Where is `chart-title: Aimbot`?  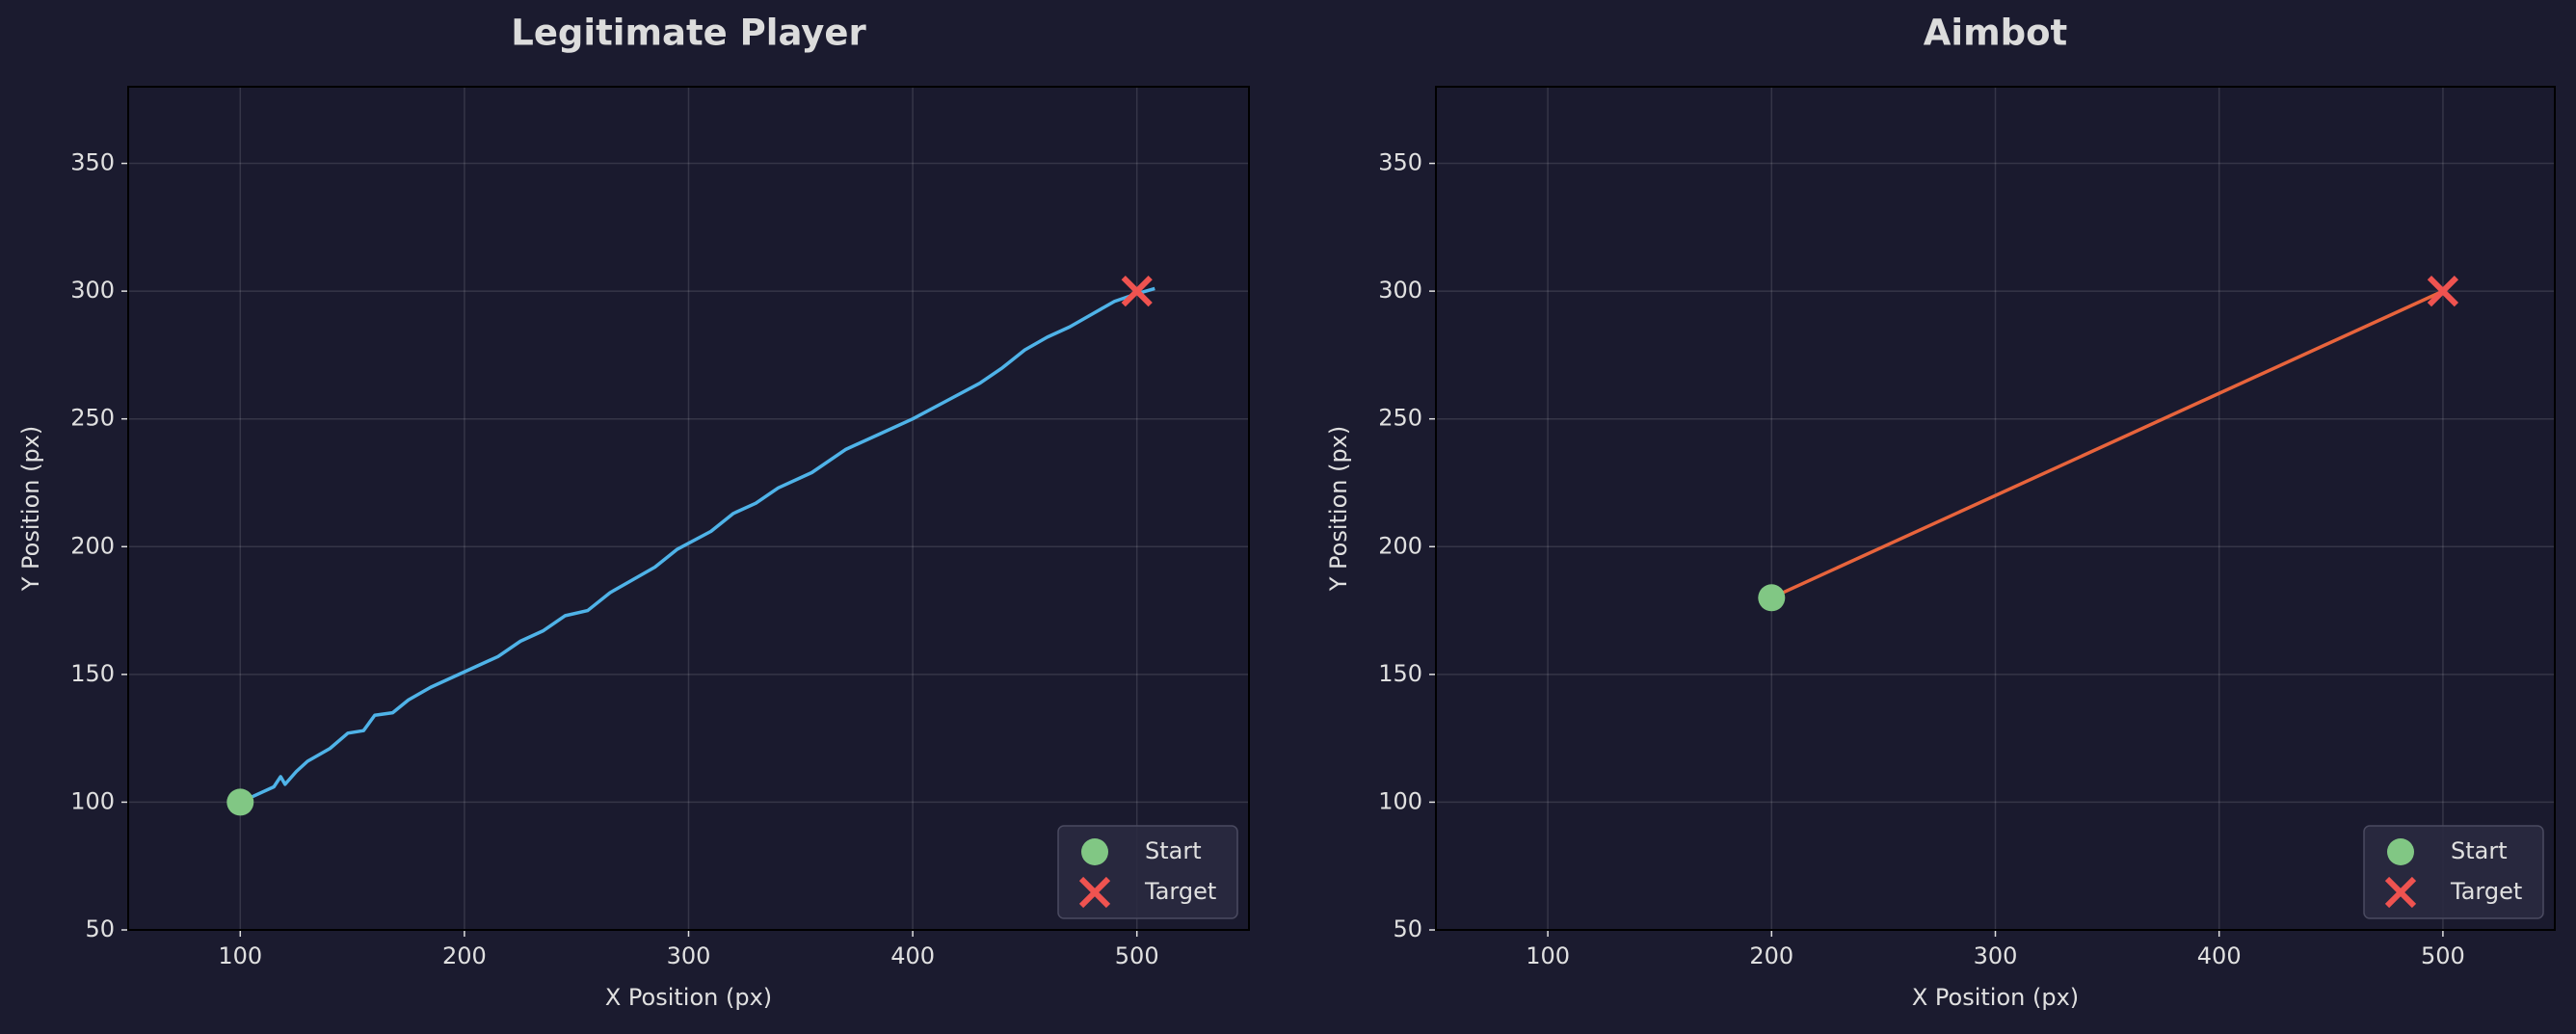
chart-title: Aimbot is located at coordinates (1995, 33).